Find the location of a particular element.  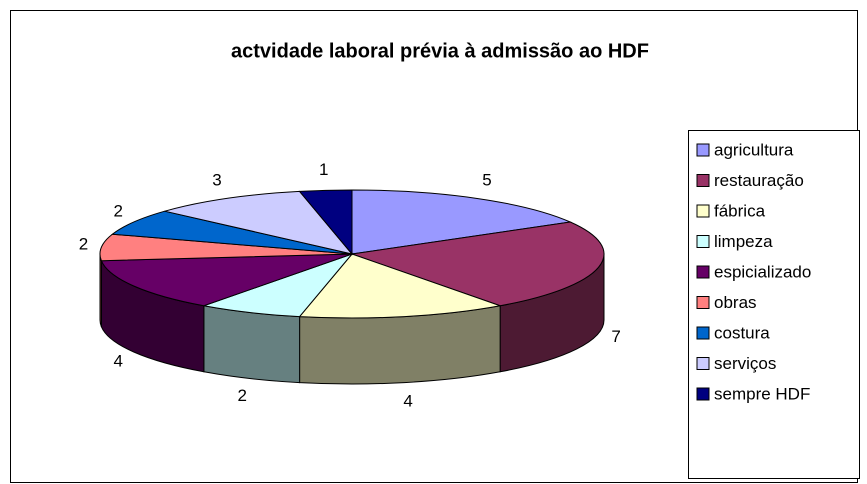

legend-box is located at coordinates (774, 304).